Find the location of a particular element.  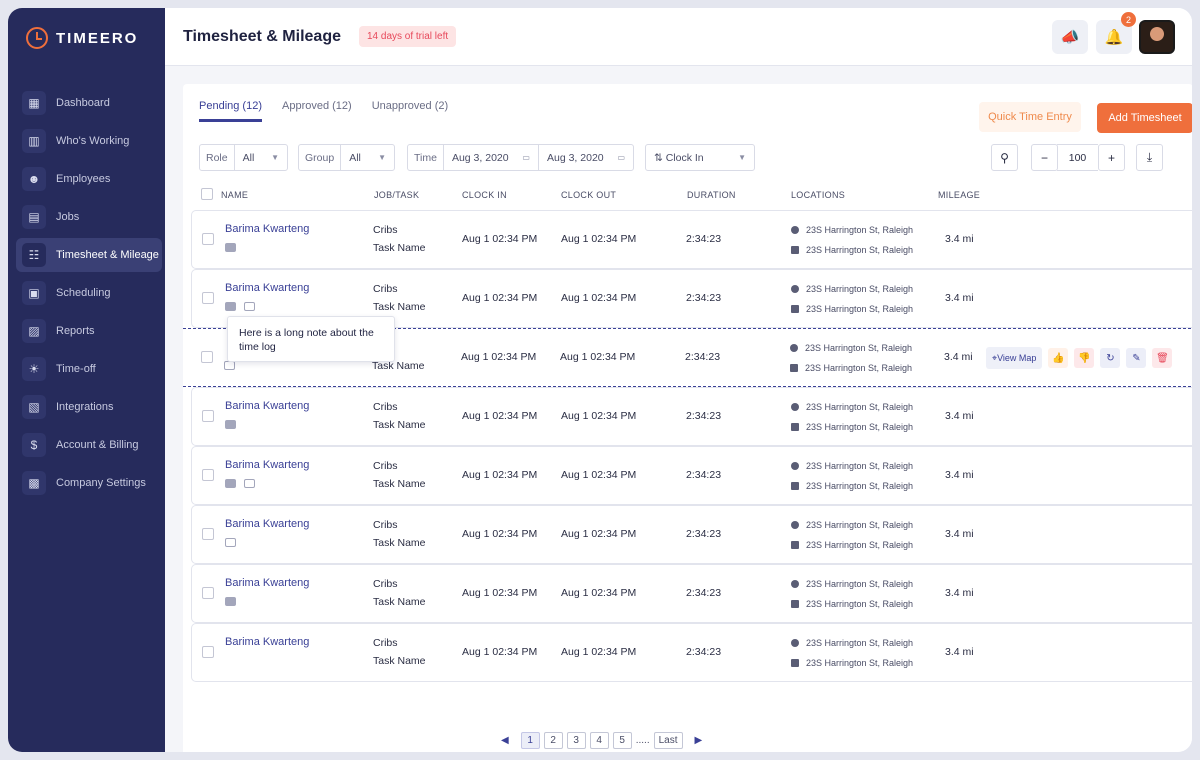

sidebar-item-scheduling: ▣ Scheduling is located at coordinates (89, 293).